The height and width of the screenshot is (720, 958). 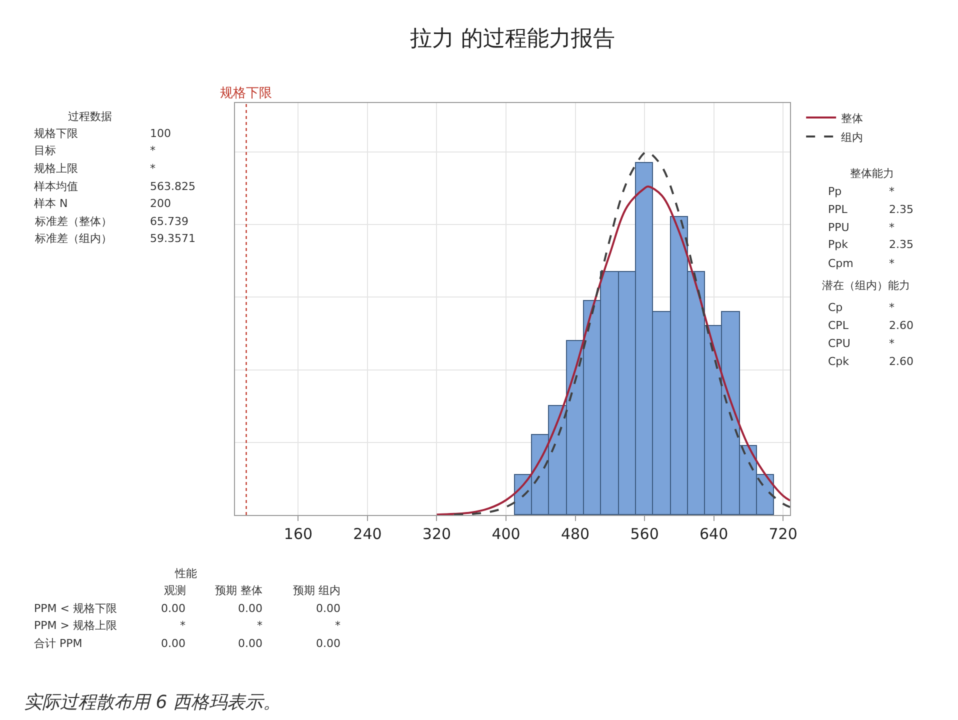 What do you see at coordinates (872, 173) in the screenshot?
I see `text: 整体能力` at bounding box center [872, 173].